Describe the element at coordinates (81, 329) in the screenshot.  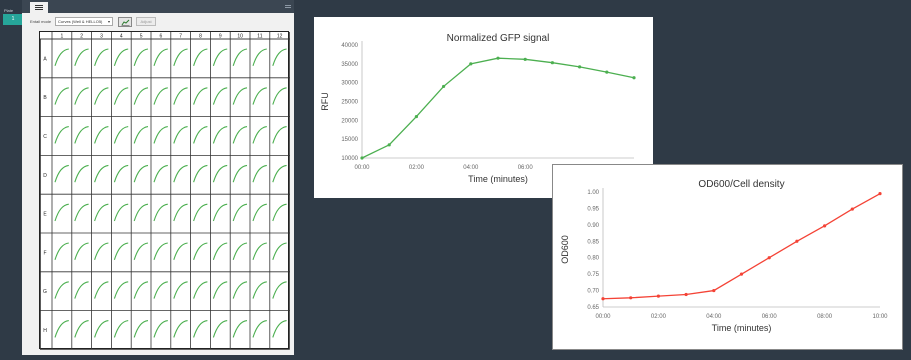
I see `well-H2` at that location.